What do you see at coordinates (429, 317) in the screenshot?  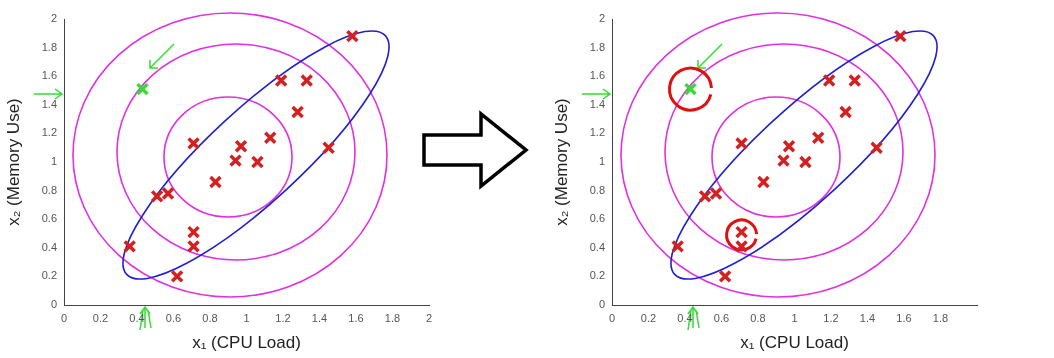 I see `x-tick-label: 2` at bounding box center [429, 317].